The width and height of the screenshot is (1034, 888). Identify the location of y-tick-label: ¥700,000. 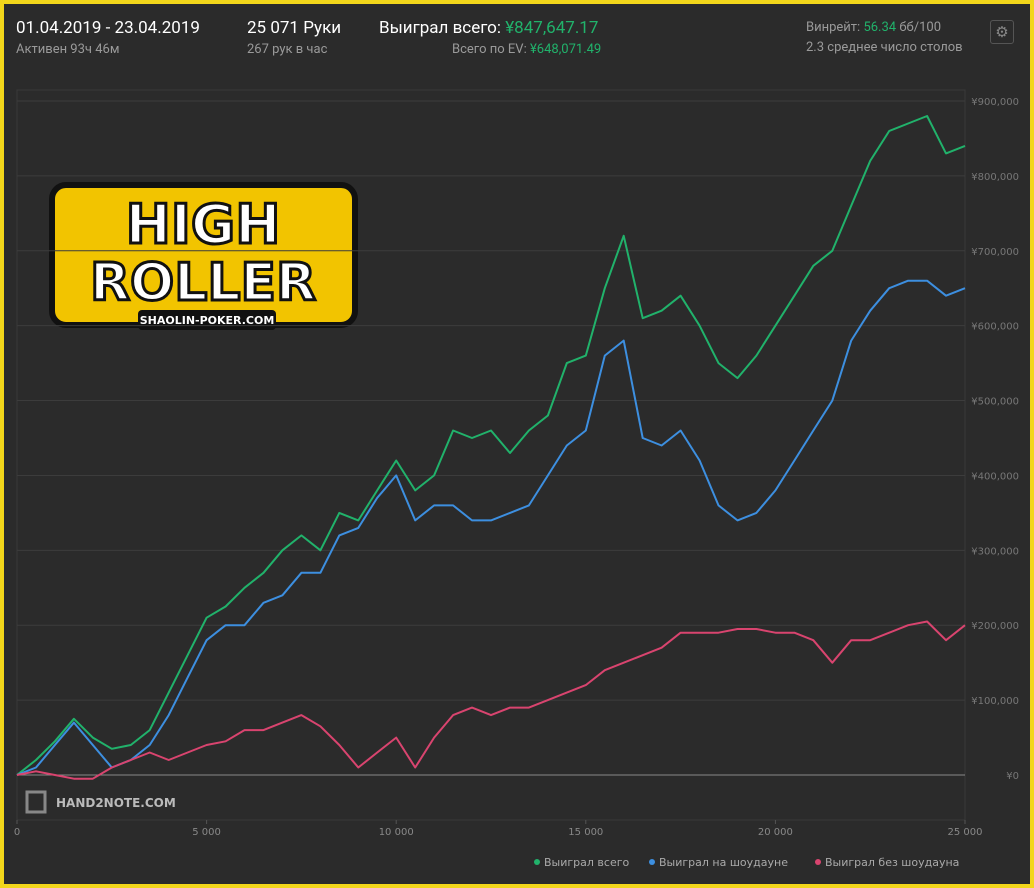
(995, 252).